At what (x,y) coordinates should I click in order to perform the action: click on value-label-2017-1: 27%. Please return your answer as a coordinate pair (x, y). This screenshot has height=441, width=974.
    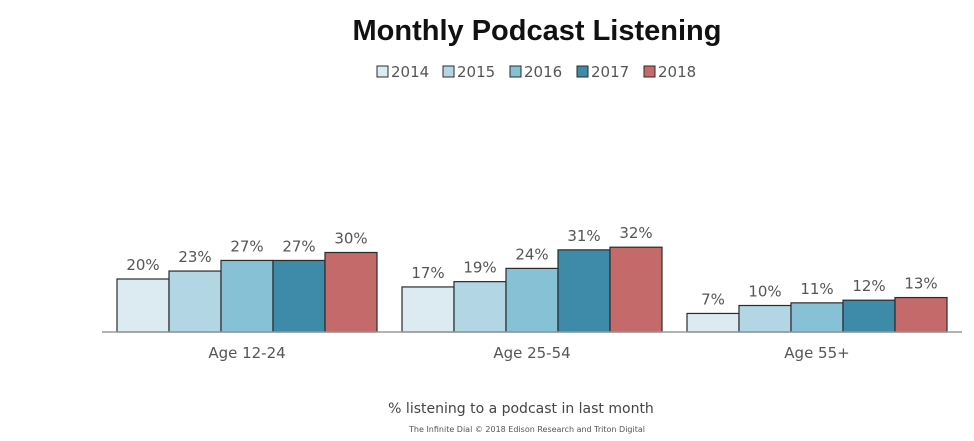
    Looking at the image, I should click on (298, 246).